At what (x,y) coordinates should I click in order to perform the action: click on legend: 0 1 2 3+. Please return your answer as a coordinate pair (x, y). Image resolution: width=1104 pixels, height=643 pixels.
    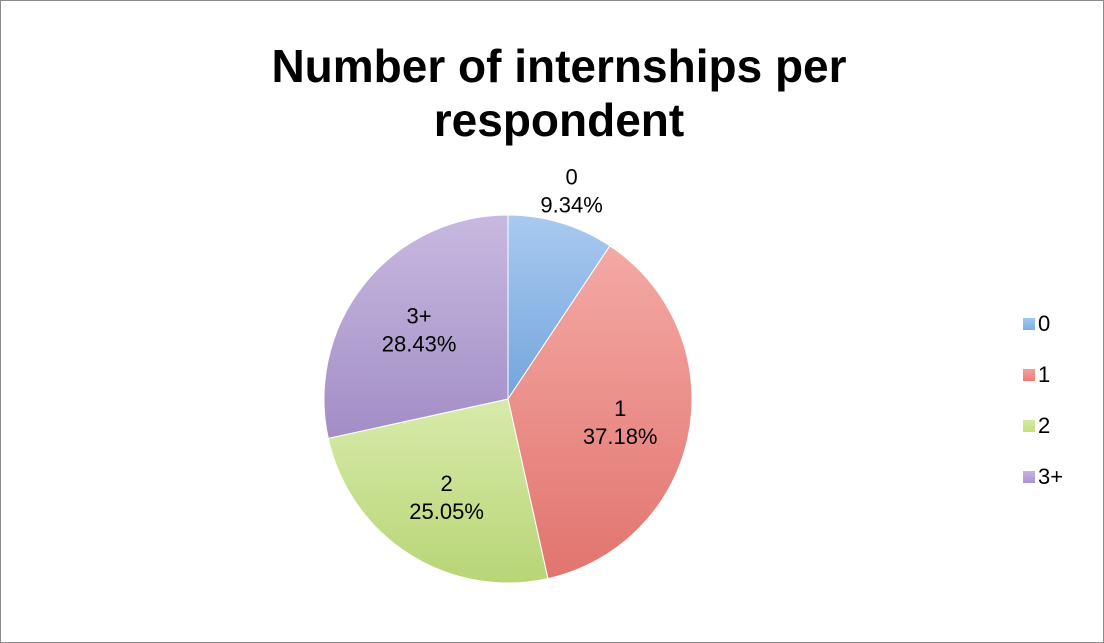
    Looking at the image, I should click on (1043, 413).